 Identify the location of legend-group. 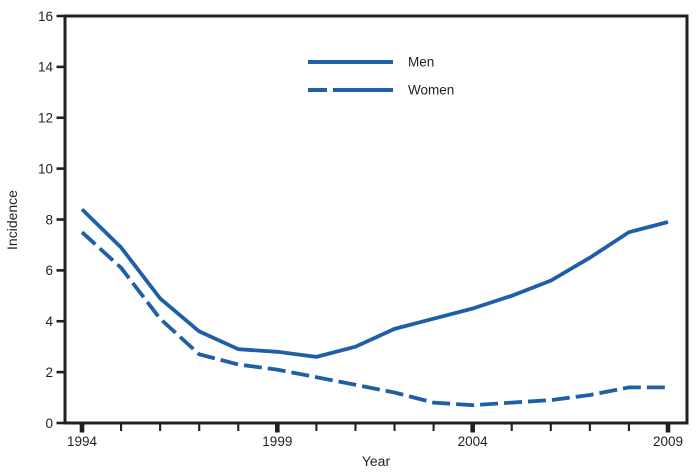
(350, 76).